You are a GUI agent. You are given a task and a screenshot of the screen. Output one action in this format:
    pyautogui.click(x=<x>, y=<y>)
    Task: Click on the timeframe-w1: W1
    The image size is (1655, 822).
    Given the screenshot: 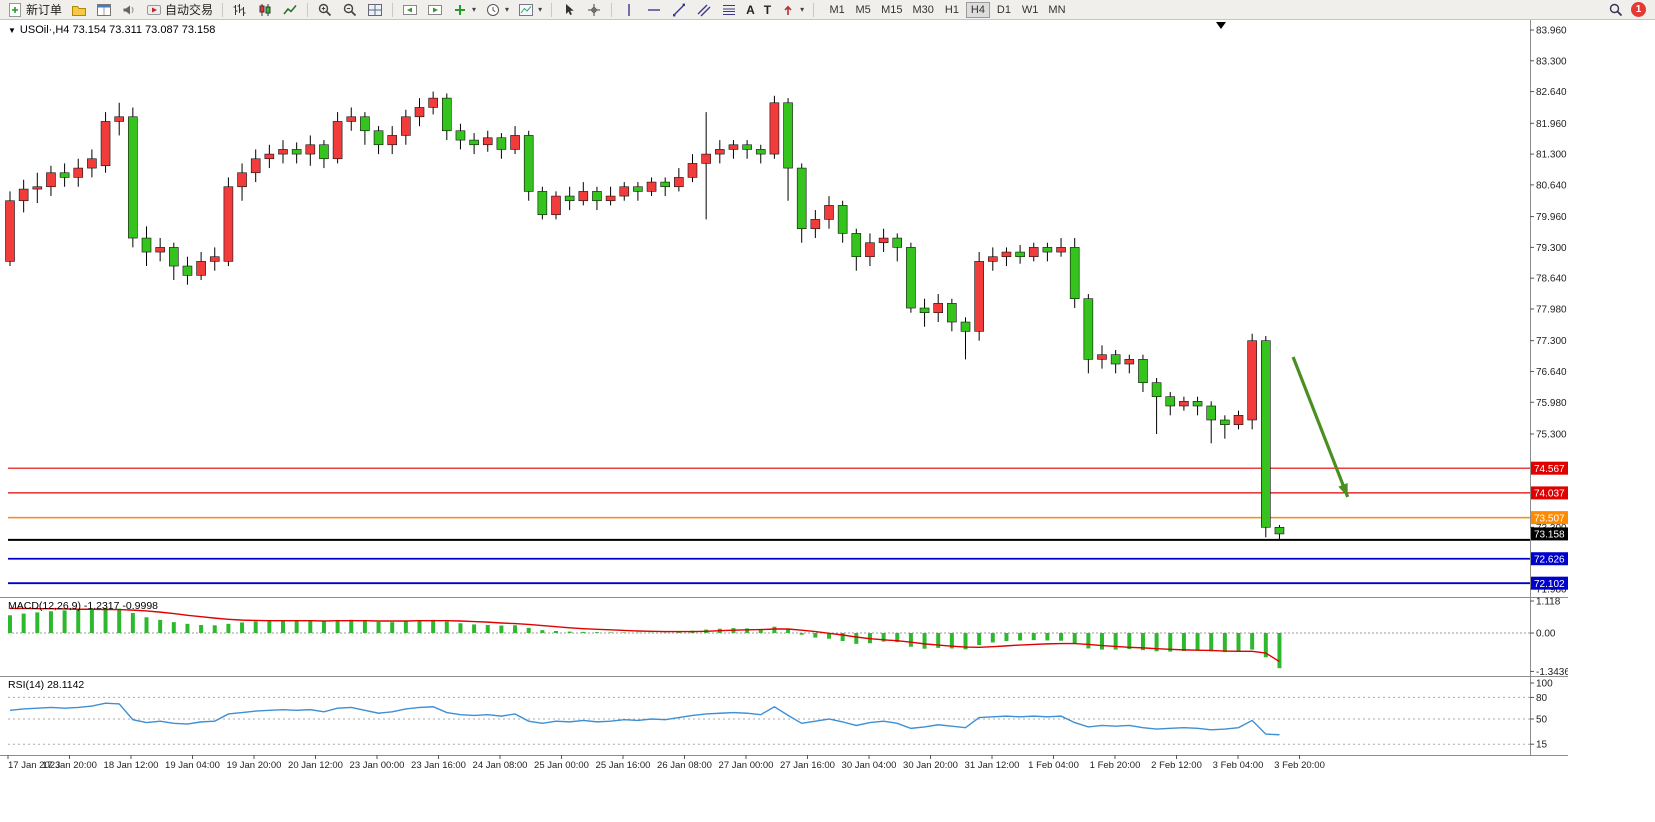 What is the action you would take?
    pyautogui.click(x=1030, y=10)
    